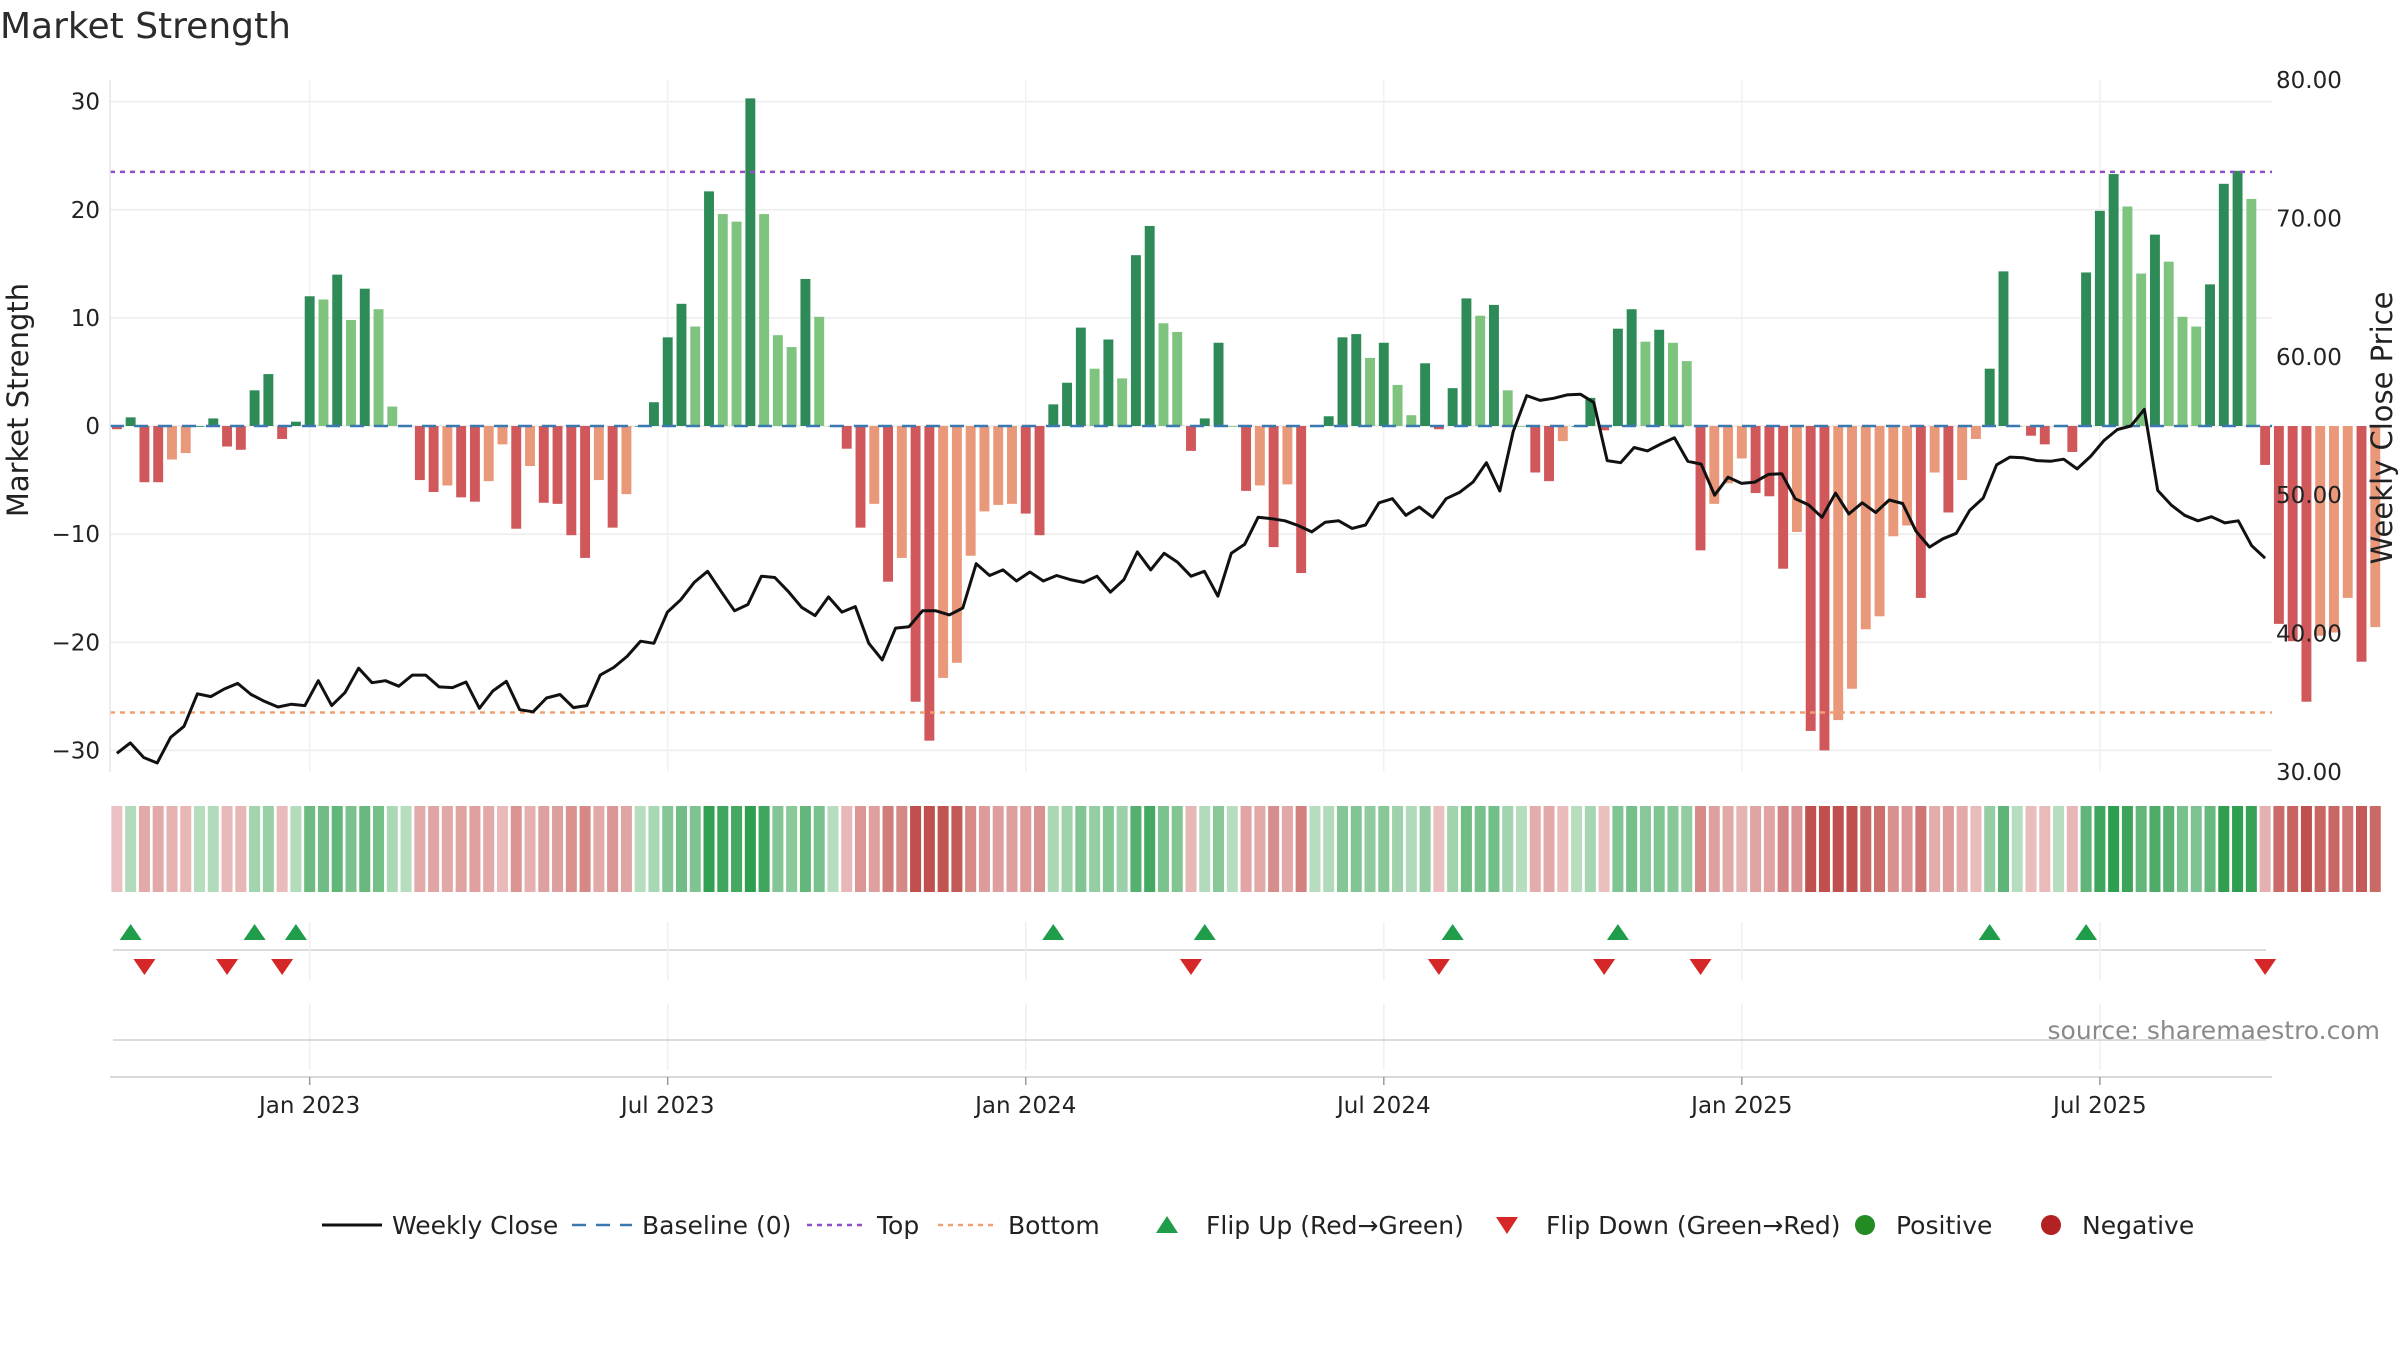  Describe the element at coordinates (2309, 773) in the screenshot. I see `y-tick-right: 30.00` at that location.